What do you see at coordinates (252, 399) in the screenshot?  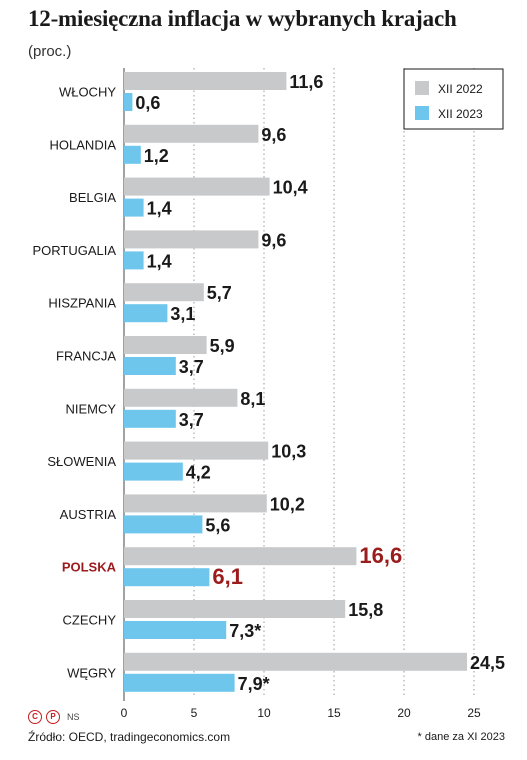 I see `data-label: 8,1` at bounding box center [252, 399].